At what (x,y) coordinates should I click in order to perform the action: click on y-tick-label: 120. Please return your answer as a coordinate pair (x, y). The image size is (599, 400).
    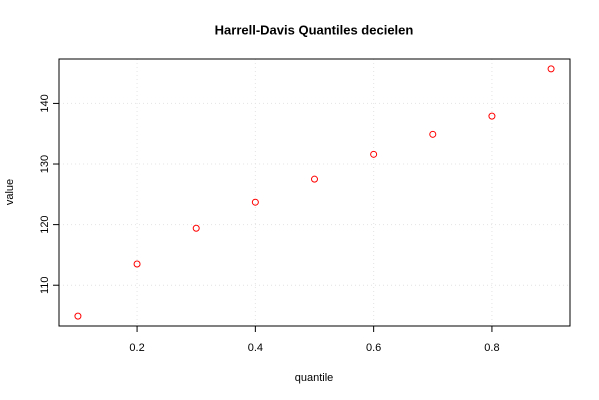
    Looking at the image, I should click on (45, 224).